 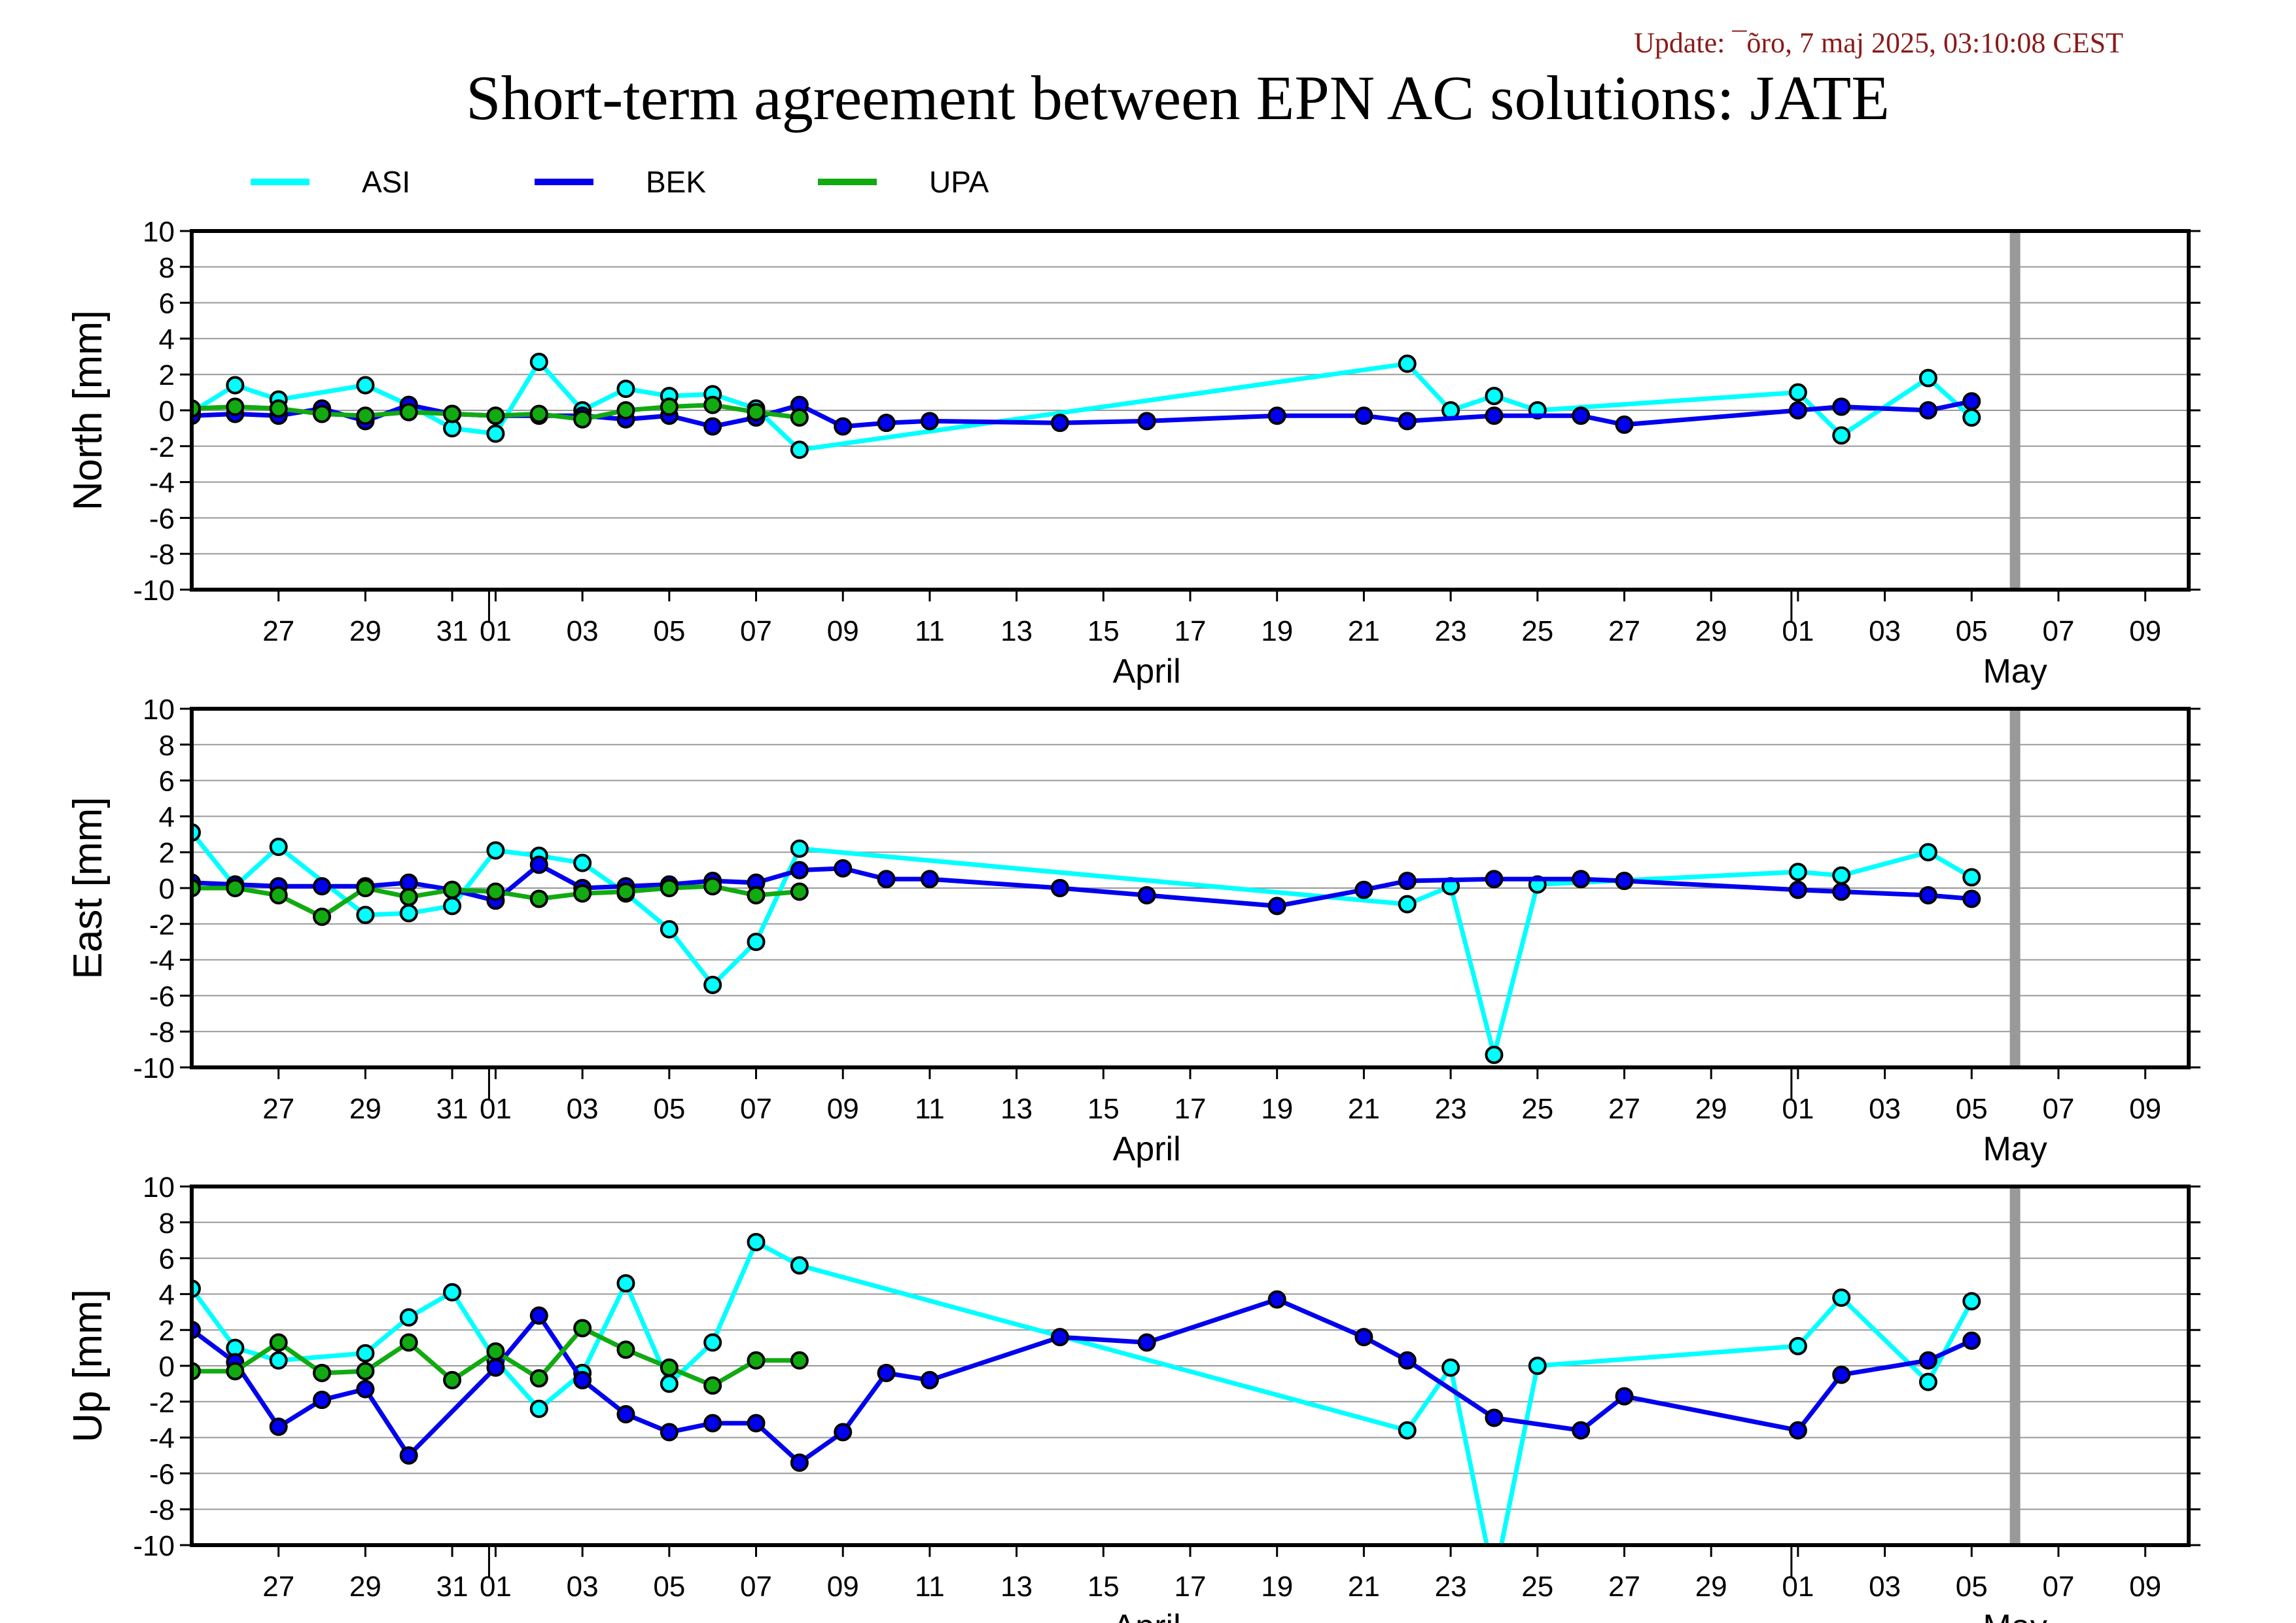 What do you see at coordinates (1147, 671) in the screenshot?
I see `month-label: April` at bounding box center [1147, 671].